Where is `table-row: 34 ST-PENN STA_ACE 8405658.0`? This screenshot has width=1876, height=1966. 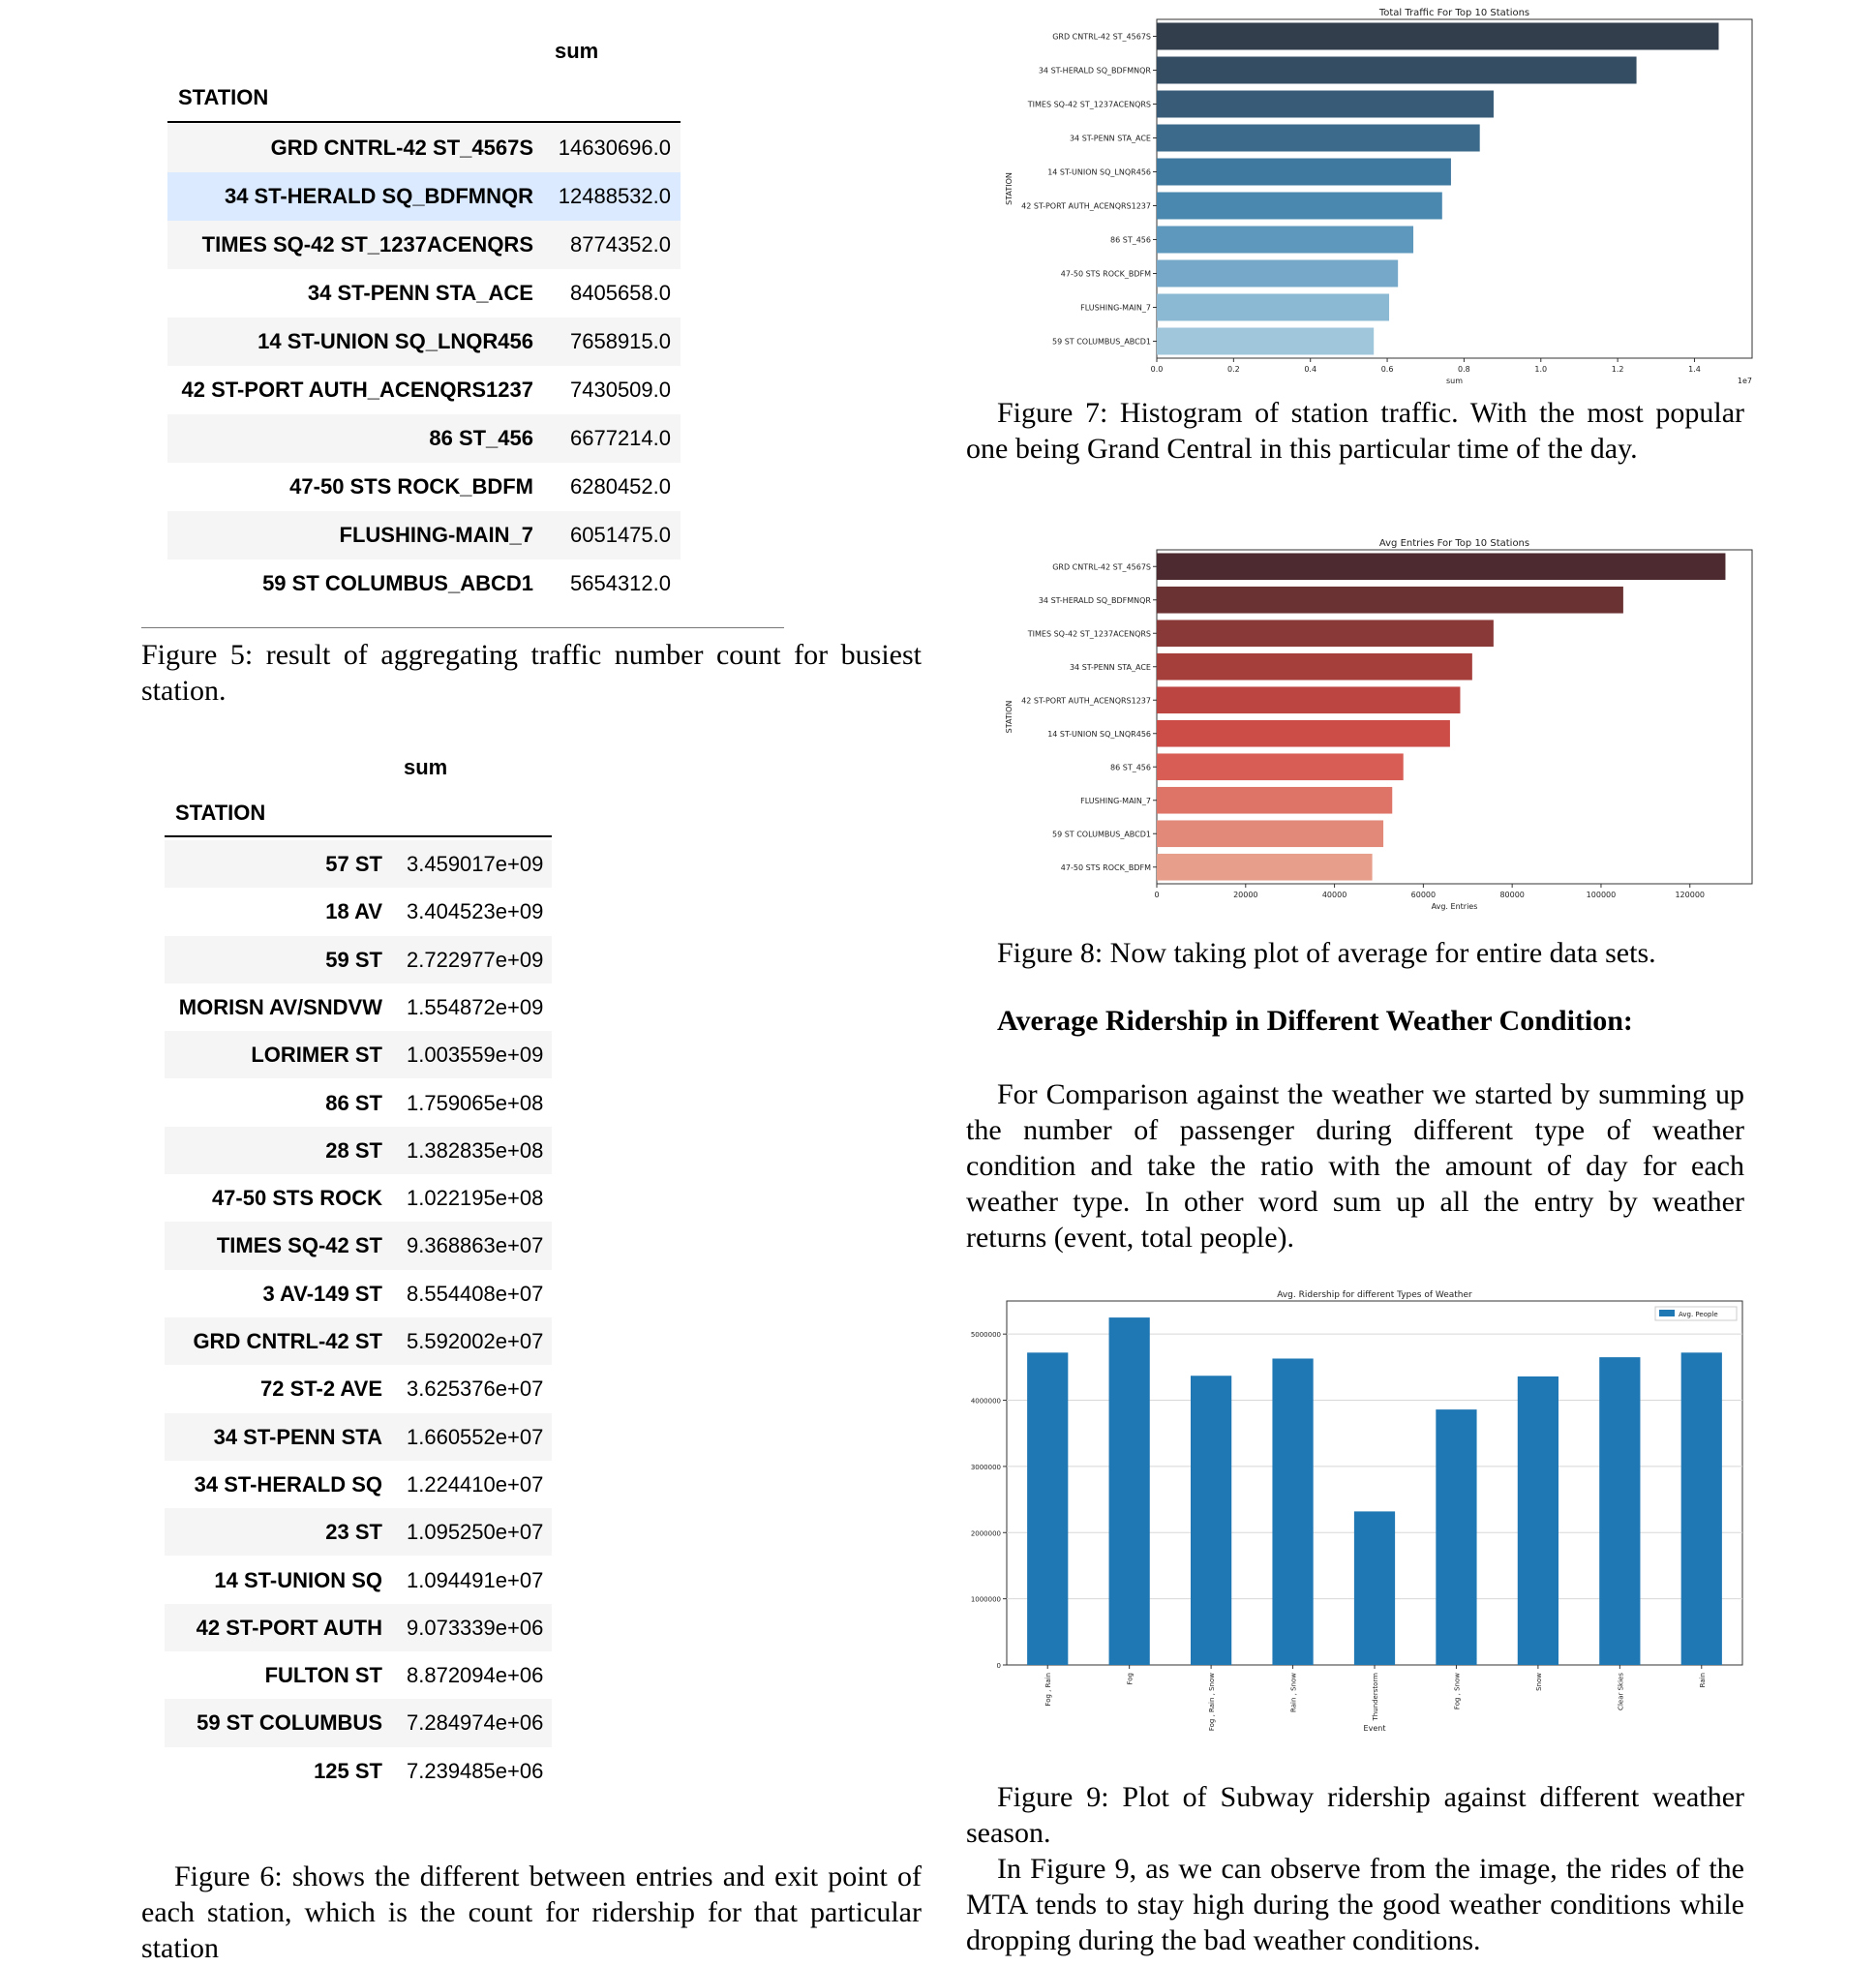
table-row: 34 ST-PENN STA_ACE 8405658.0 is located at coordinates (424, 293).